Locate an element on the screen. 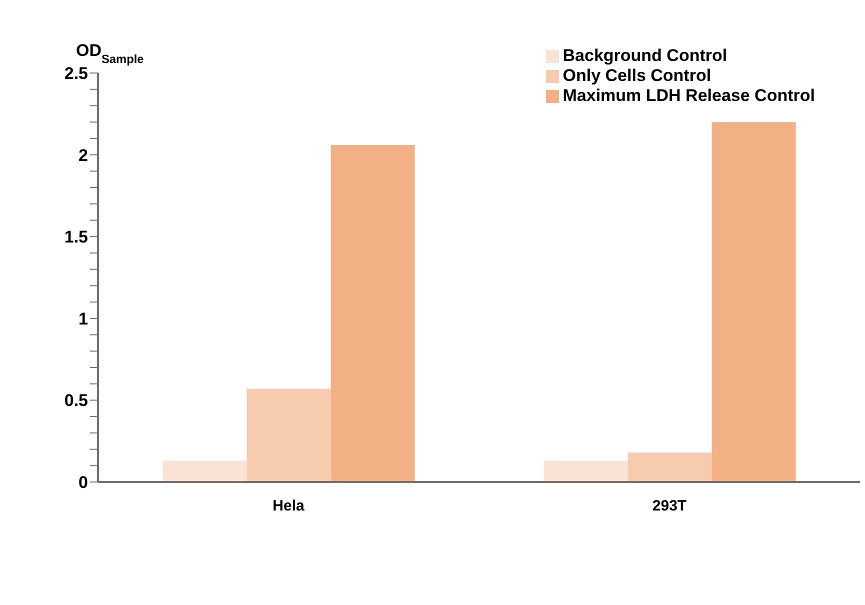  y-tick-label: 1 is located at coordinates (83, 318).